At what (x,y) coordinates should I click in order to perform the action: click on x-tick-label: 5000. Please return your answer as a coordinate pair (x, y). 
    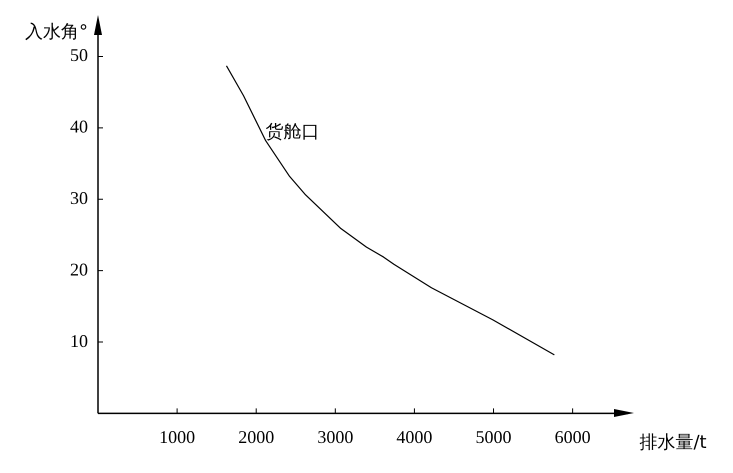
    Looking at the image, I should click on (494, 436).